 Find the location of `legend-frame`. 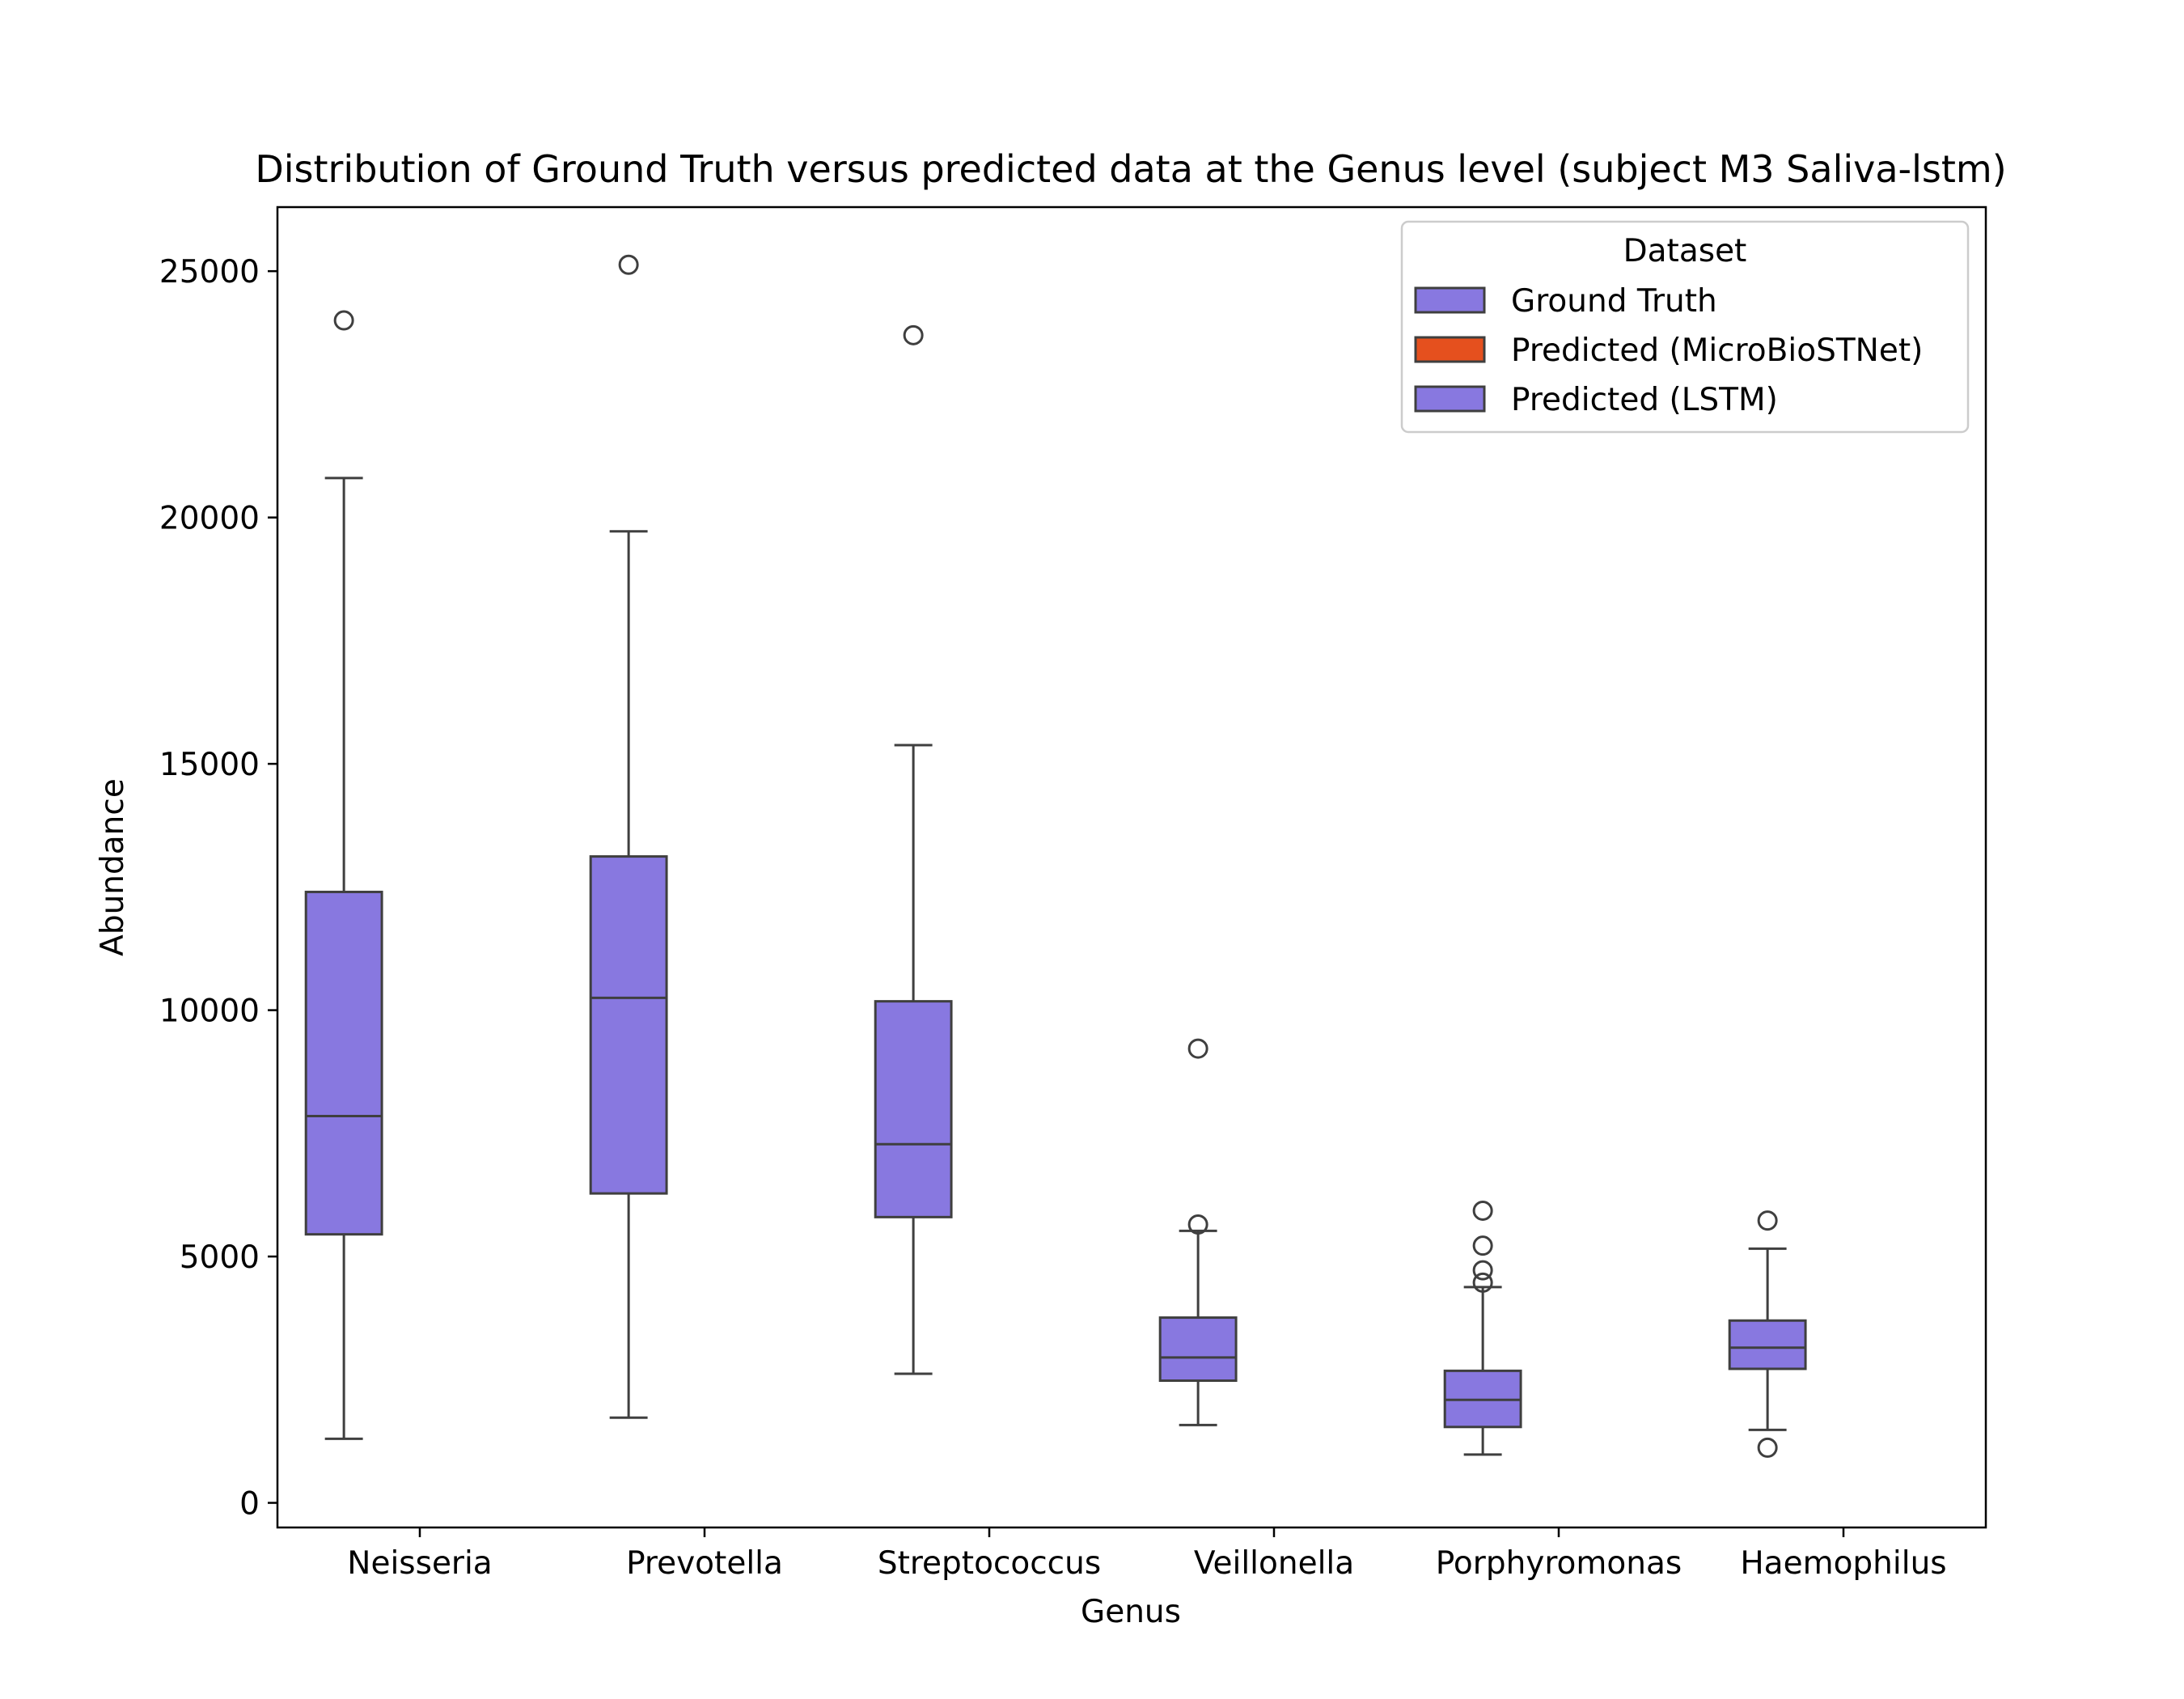

legend-frame is located at coordinates (1685, 327).